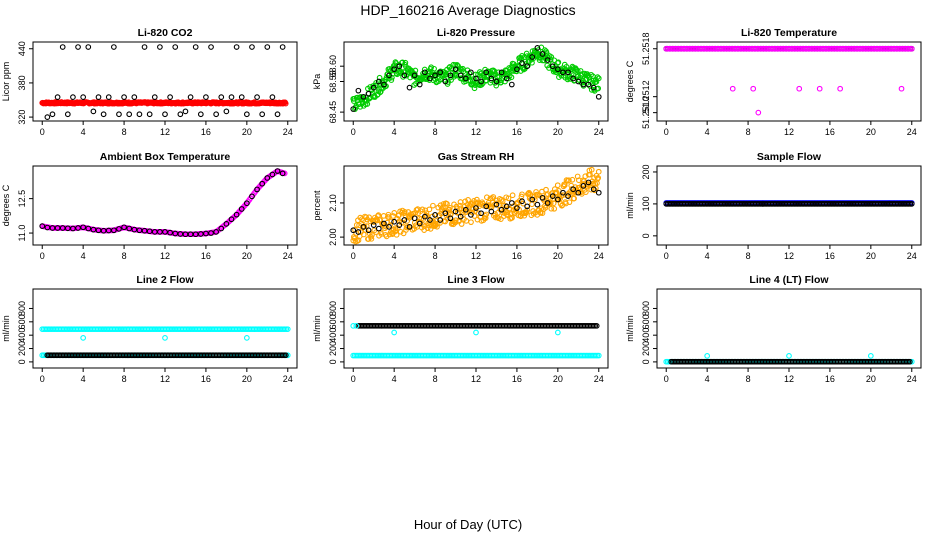 The width and height of the screenshot is (936, 540). What do you see at coordinates (630, 205) in the screenshot?
I see `y-axis-label: ml/min` at bounding box center [630, 205].